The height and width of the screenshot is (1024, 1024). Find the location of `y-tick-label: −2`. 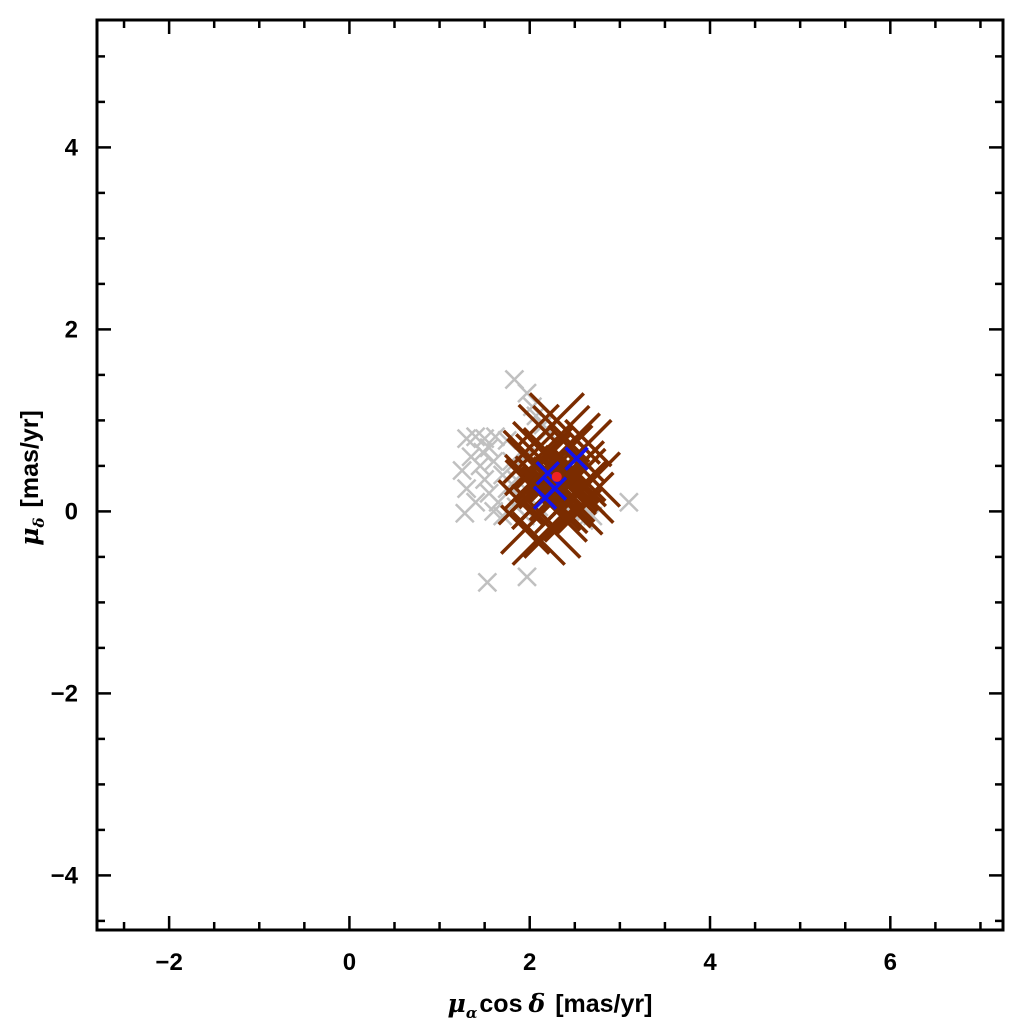

y-tick-label: −2 is located at coordinates (64, 693).